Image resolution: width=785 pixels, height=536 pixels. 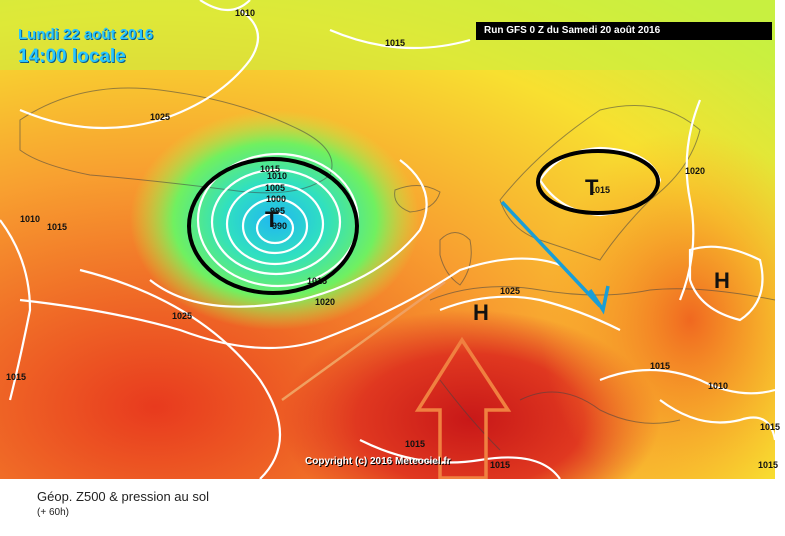 I want to click on scandinavia-coast, so click(x=600, y=183).